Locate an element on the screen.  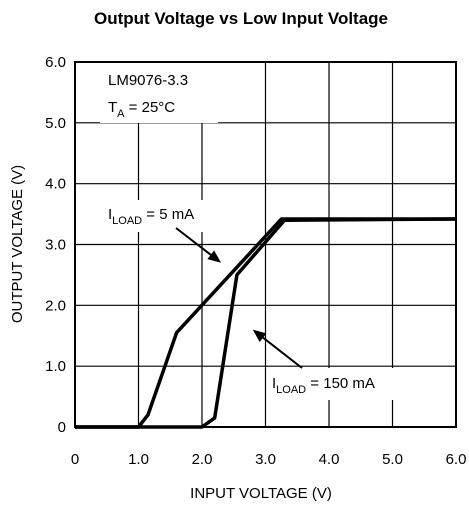
iload150-label-mask is located at coordinates (342, 384).